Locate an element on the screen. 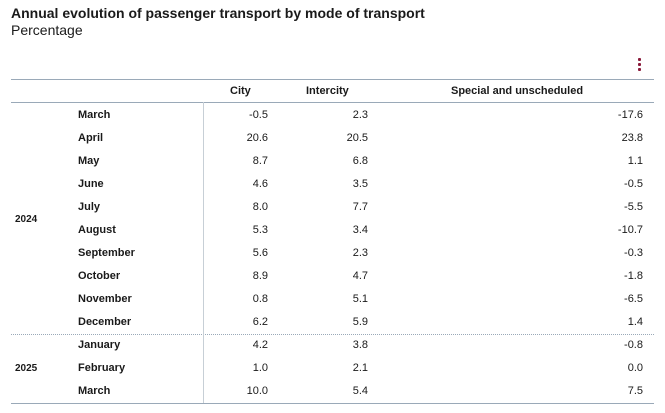 The image size is (665, 413). table-cell: 1.4 is located at coordinates (635, 322).